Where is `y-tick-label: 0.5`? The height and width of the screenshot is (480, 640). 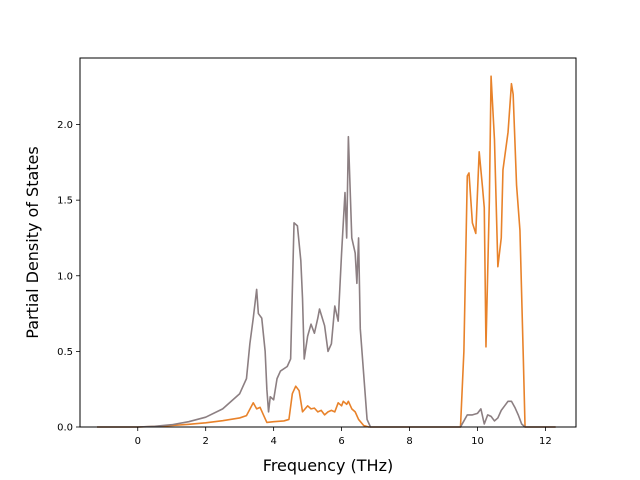
y-tick-label: 0.5 is located at coordinates (65, 352).